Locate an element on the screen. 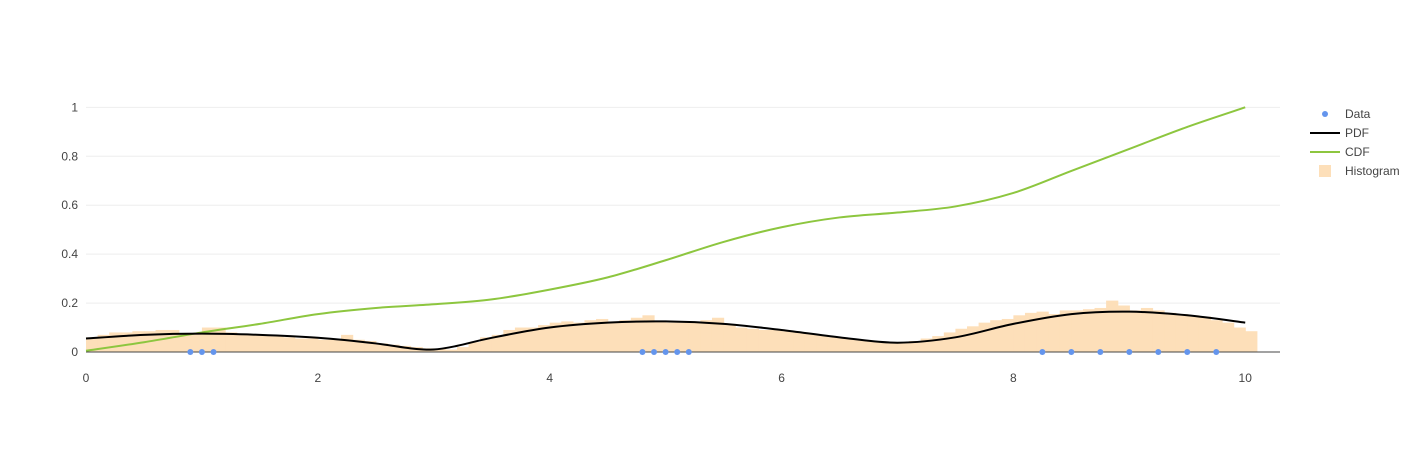  x-tick-label: 6 is located at coordinates (781, 378).